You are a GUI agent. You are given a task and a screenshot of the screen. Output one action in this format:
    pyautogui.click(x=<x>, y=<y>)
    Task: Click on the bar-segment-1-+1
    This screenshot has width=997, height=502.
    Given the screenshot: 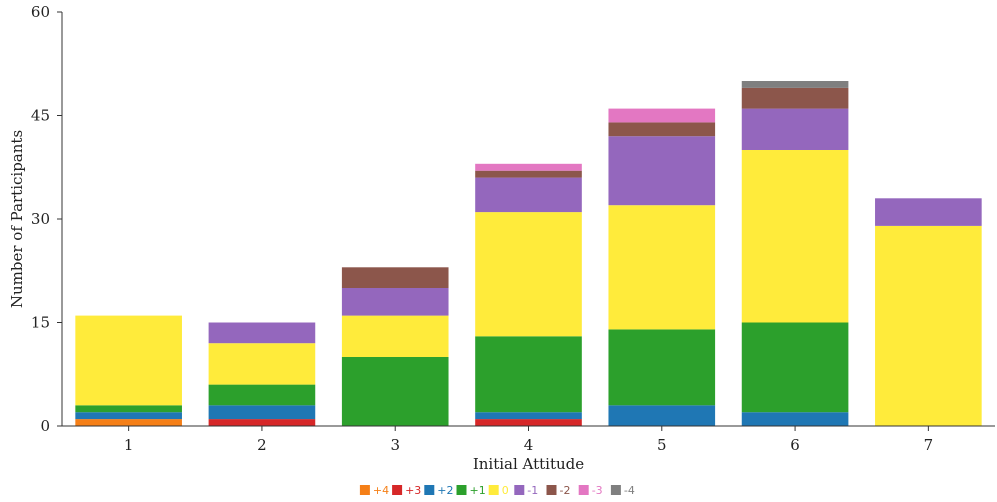 What is the action you would take?
    pyautogui.click(x=128, y=409)
    